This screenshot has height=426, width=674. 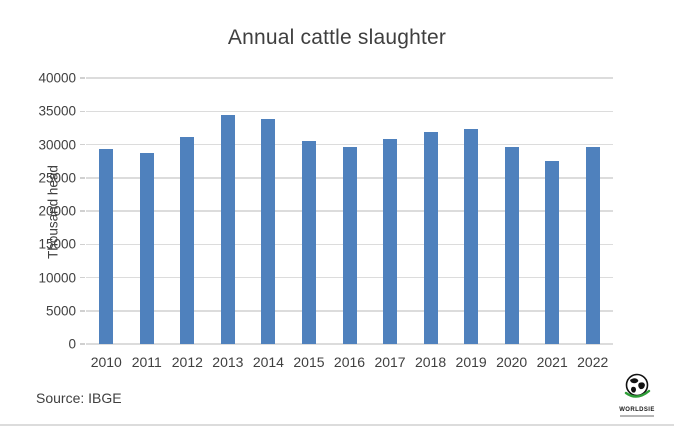 What do you see at coordinates (637, 416) in the screenshot?
I see `logo-subline` at bounding box center [637, 416].